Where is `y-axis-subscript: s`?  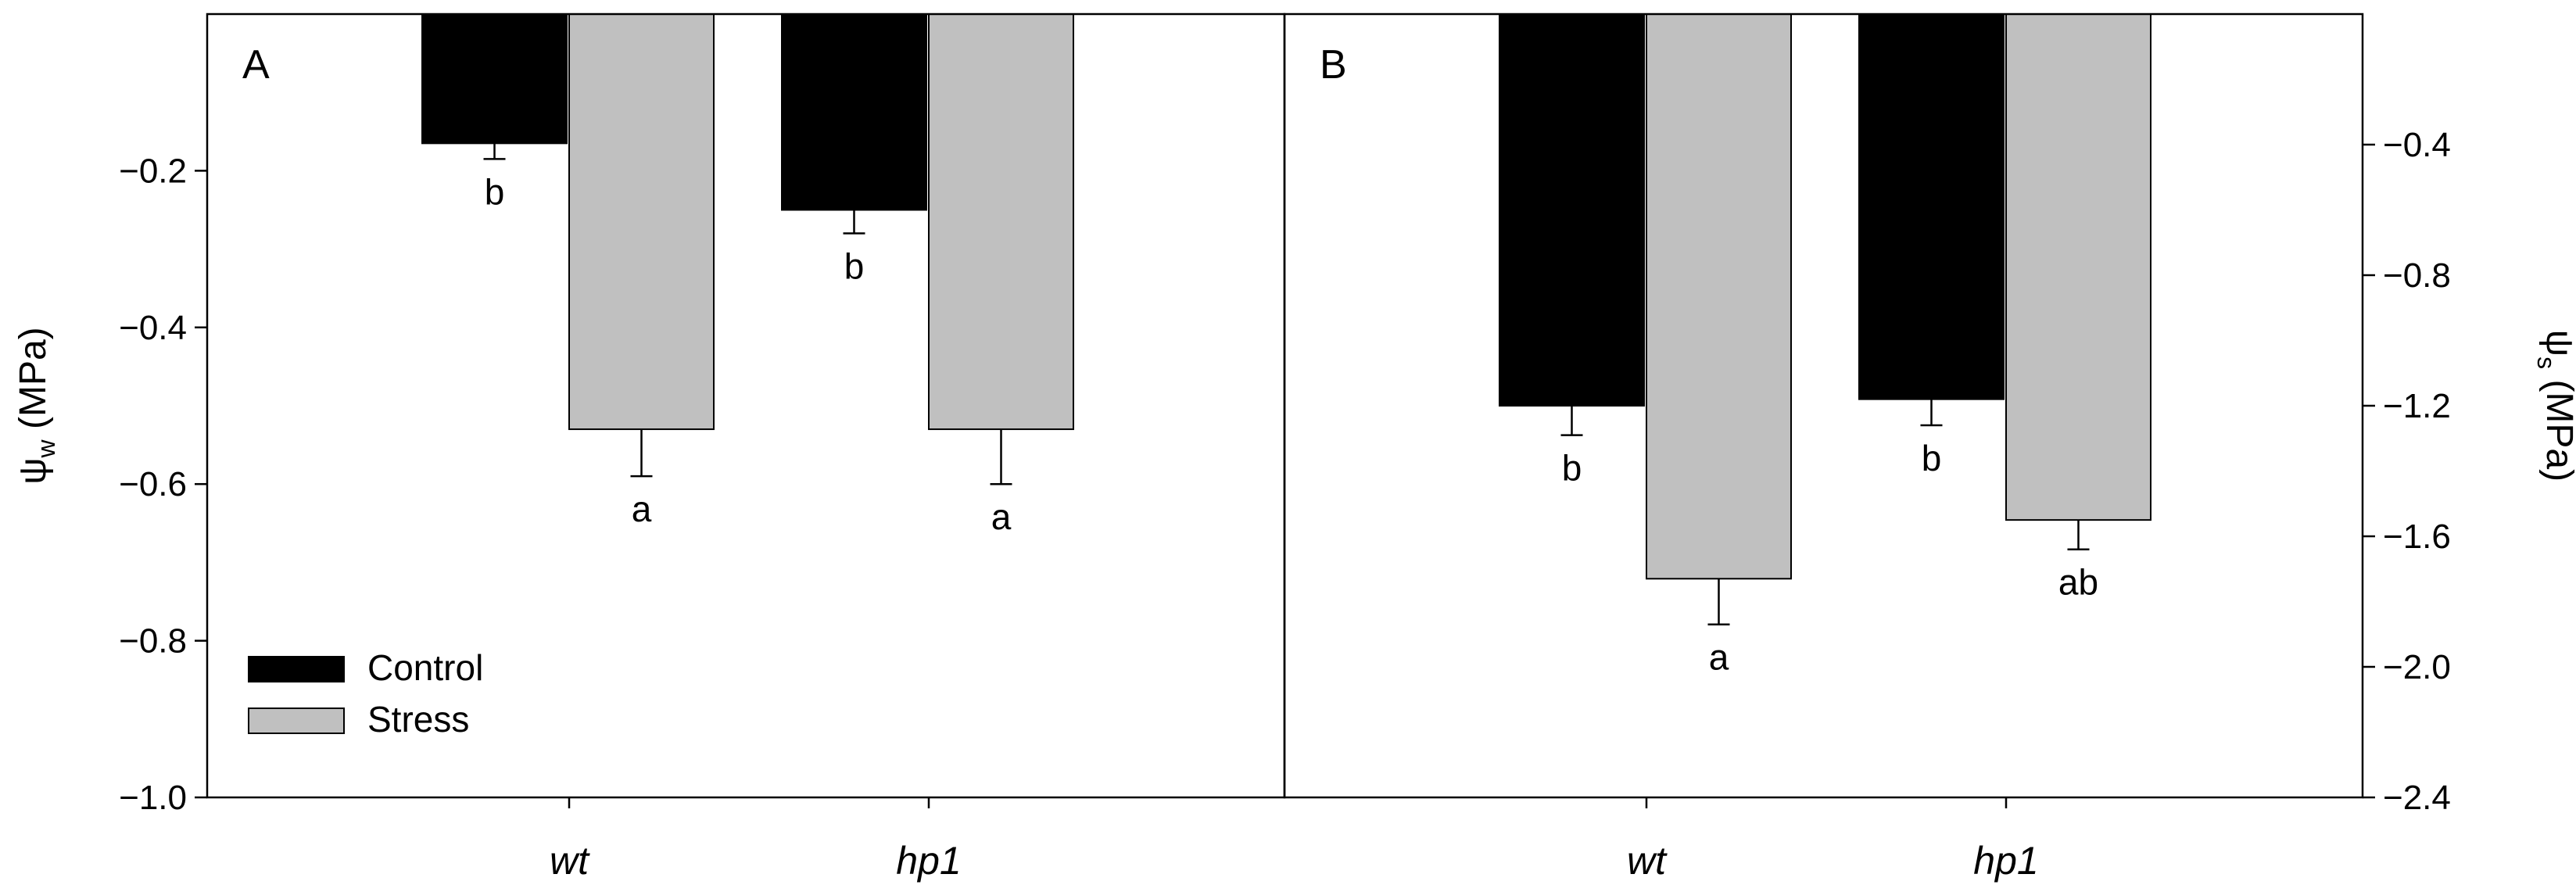 y-axis-subscript: s is located at coordinates (2546, 362).